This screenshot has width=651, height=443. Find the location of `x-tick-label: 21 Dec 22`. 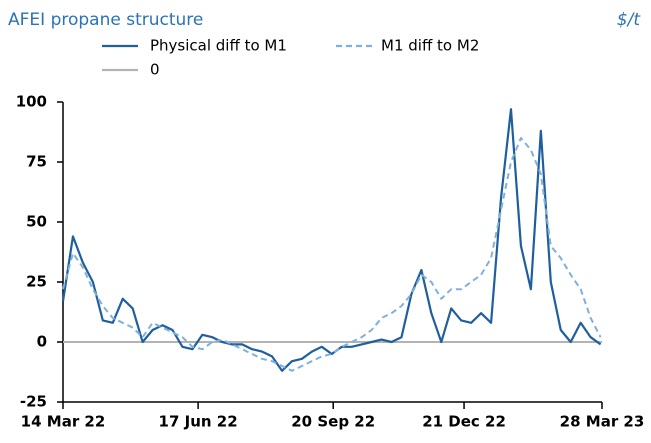

x-tick-label: 21 Dec 22 is located at coordinates (464, 422).